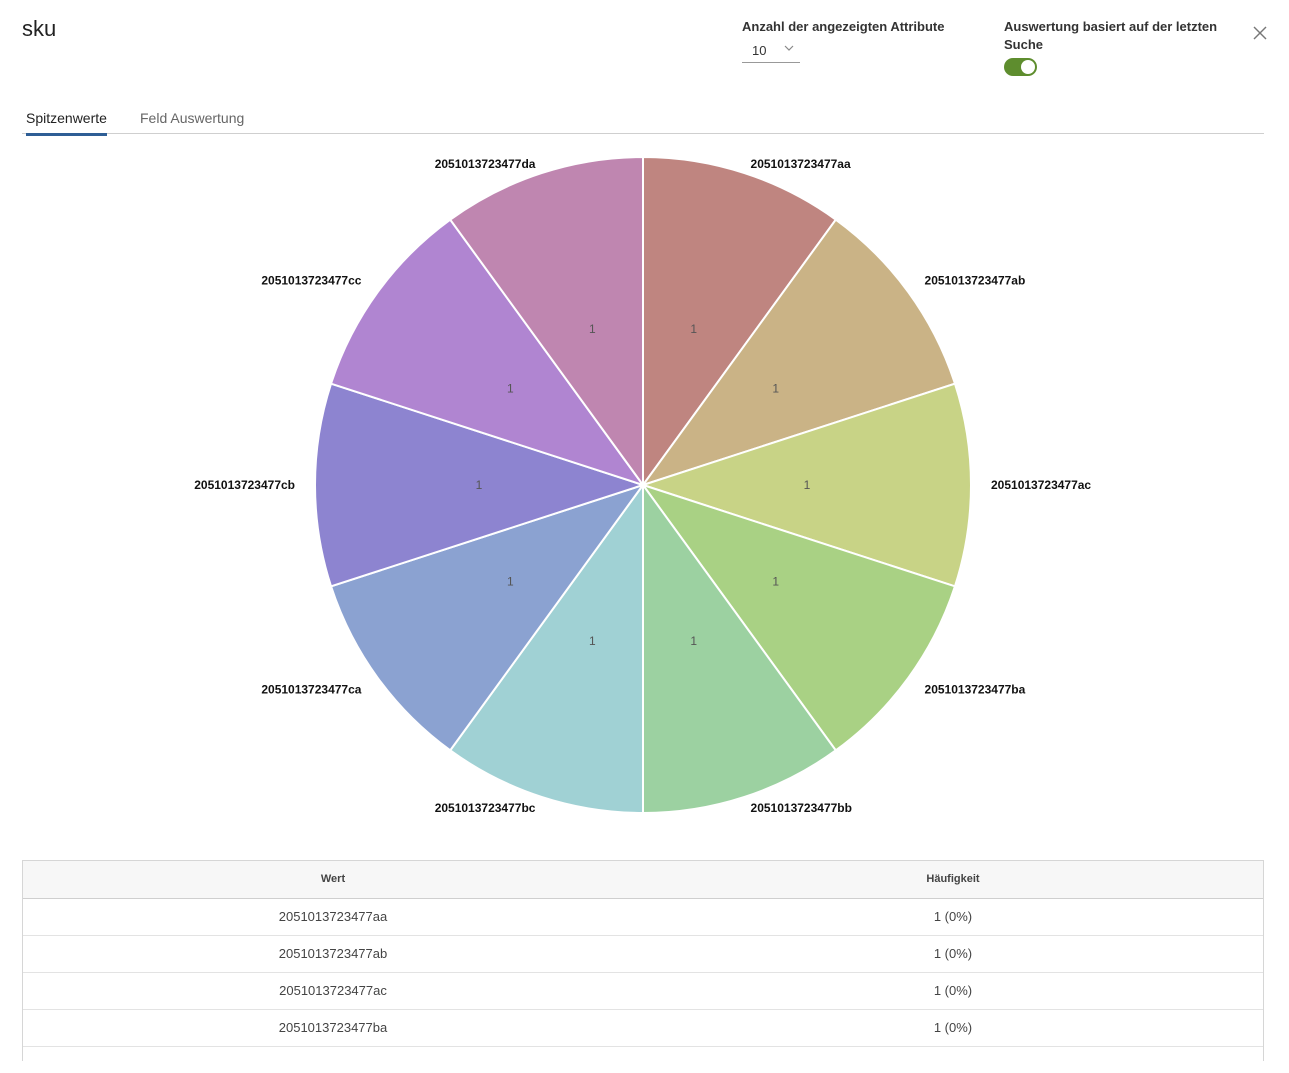 The width and height of the screenshot is (1289, 1073). Describe the element at coordinates (39, 28) in the screenshot. I see `page-title: sku` at that location.